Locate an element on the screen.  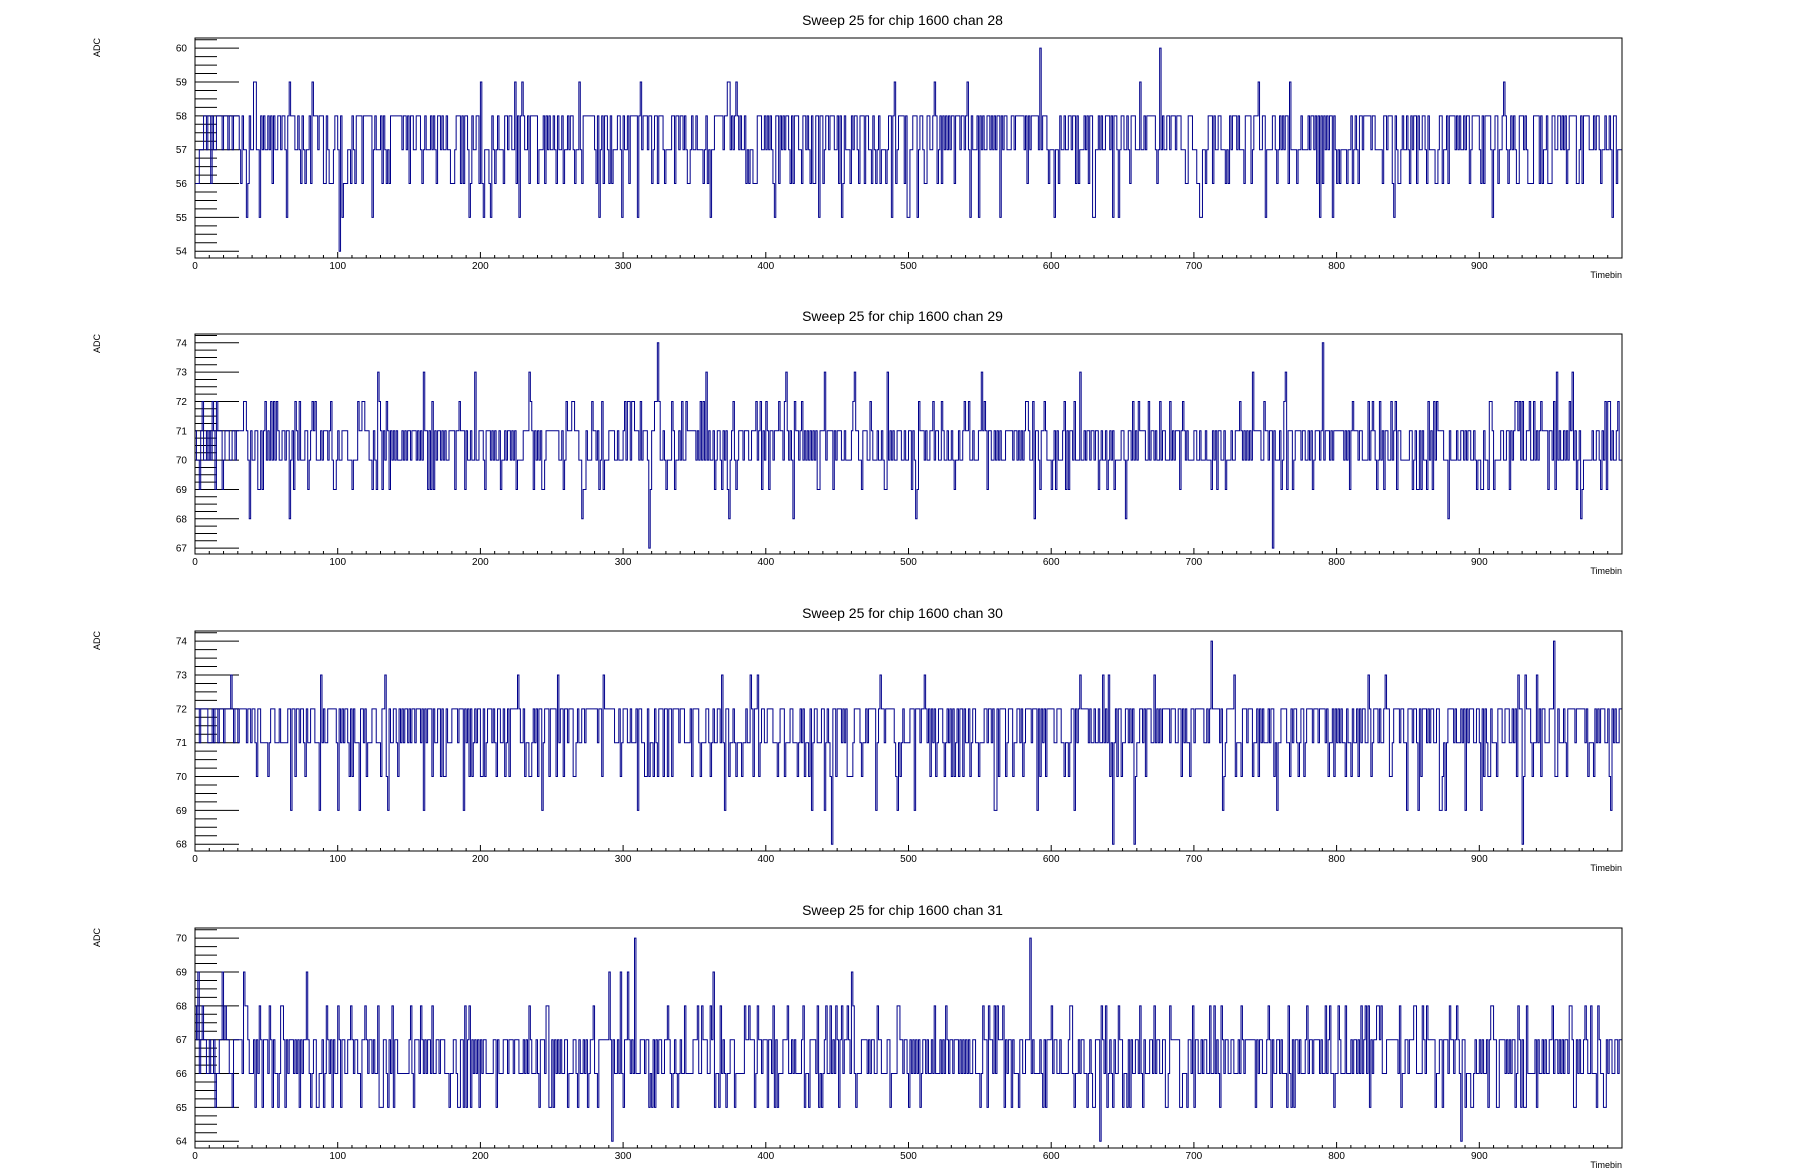
y-tick-label: 57 is located at coordinates (182, 150).